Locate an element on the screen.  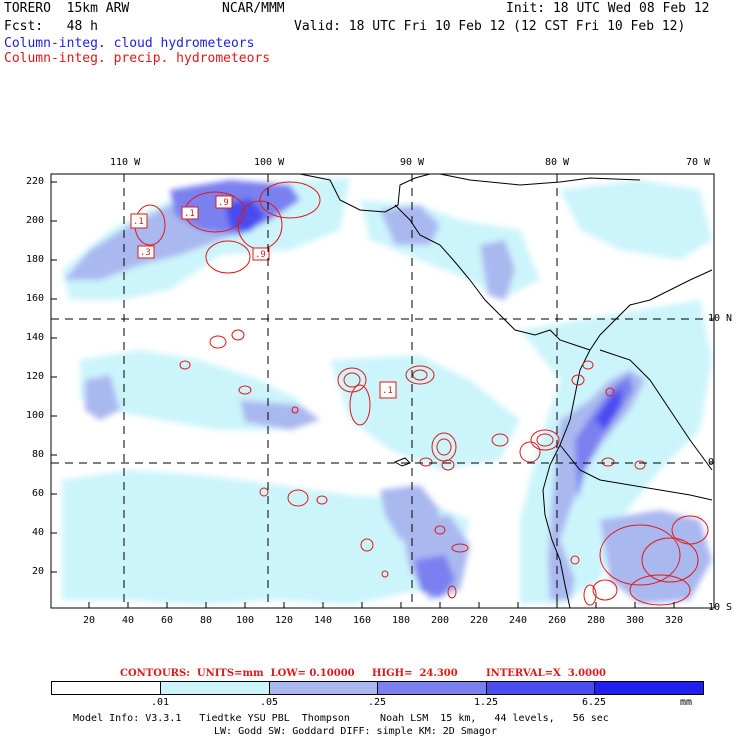
legend-units: mm is located at coordinates (686, 702).